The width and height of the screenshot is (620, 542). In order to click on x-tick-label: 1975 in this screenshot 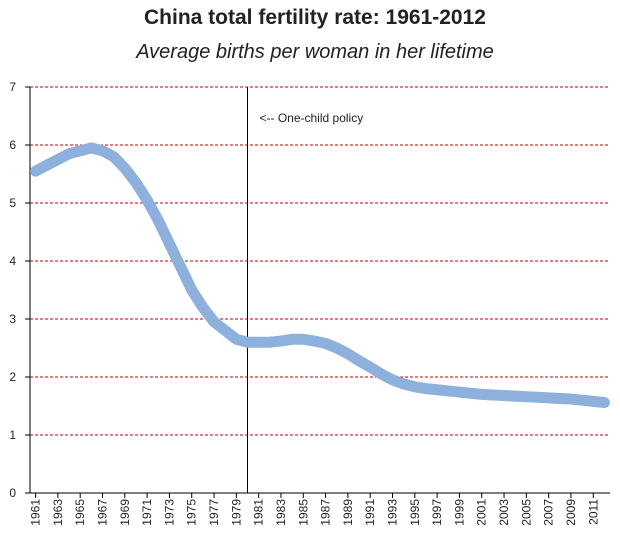, I will do `click(192, 512)`.